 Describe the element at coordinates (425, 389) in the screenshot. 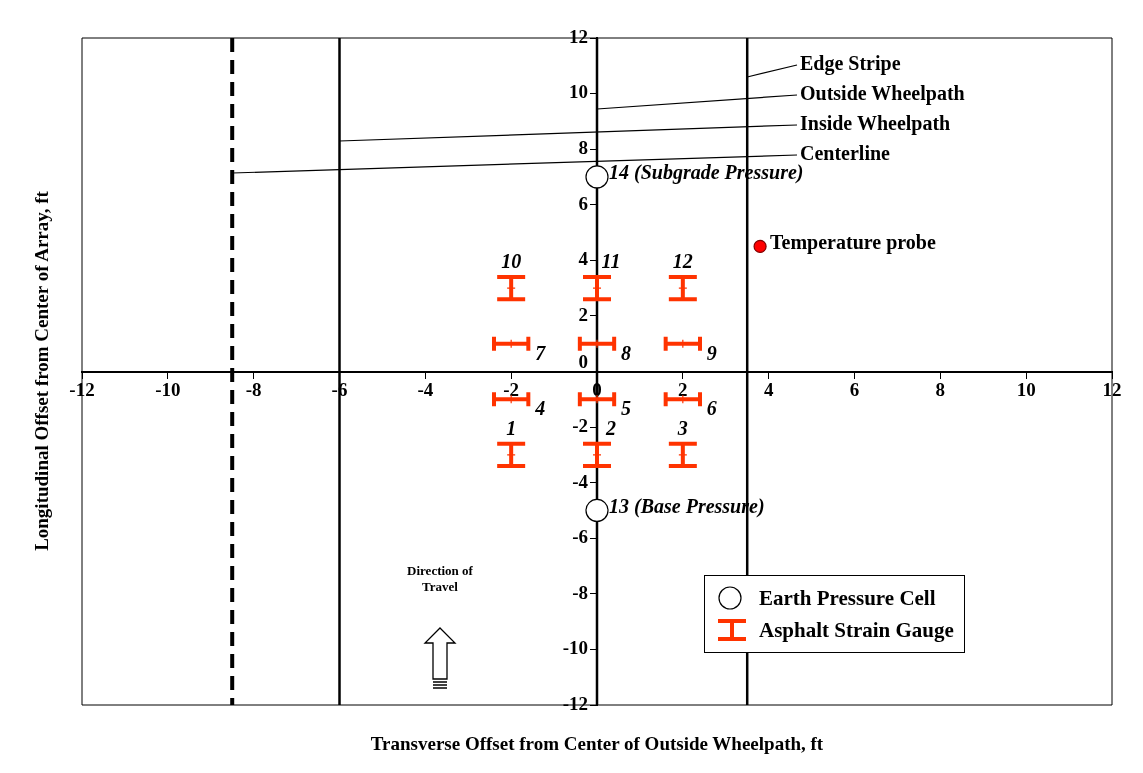

I see `x-tick-label: -4` at that location.